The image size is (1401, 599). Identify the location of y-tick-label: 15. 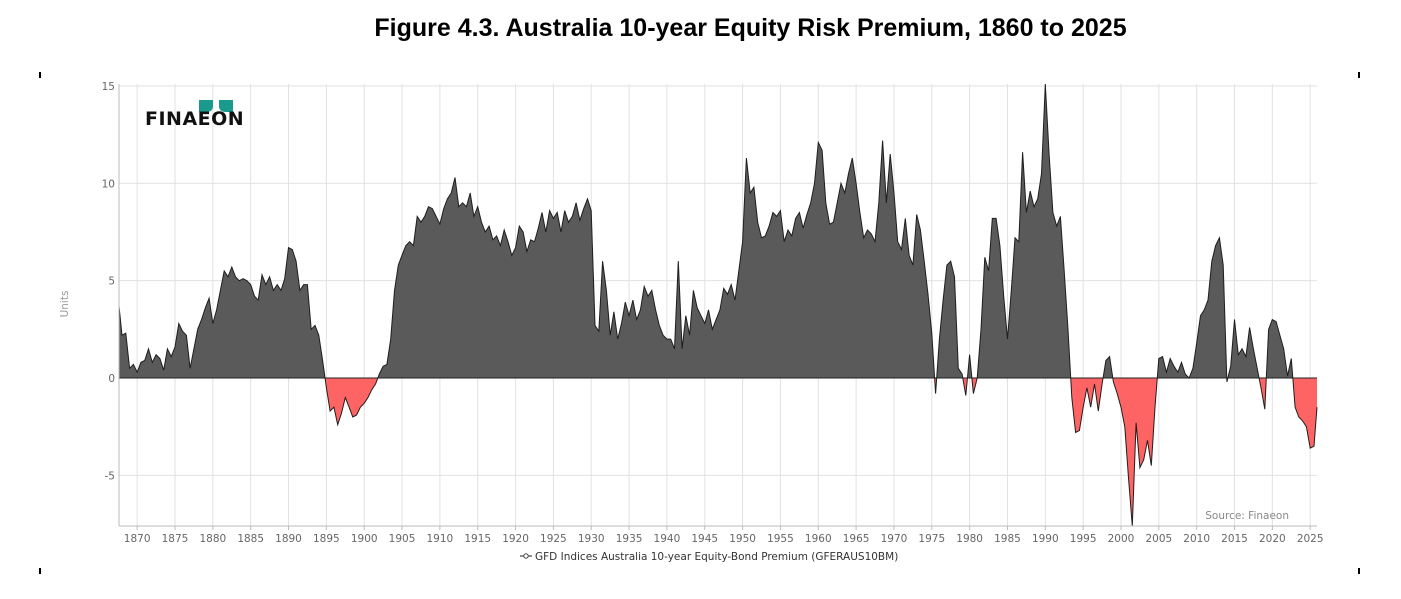
(108, 87).